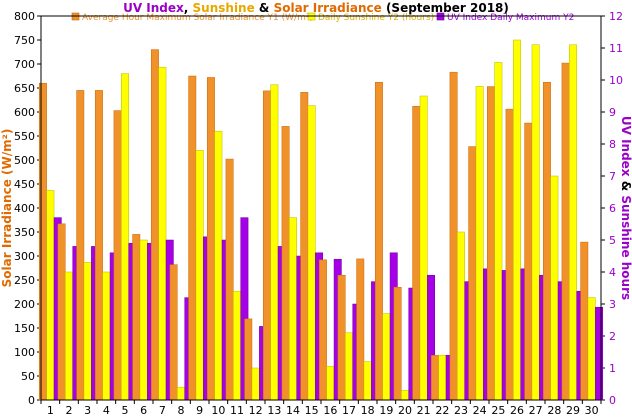  I want to click on y1-tick-label: 350, so click(24, 232).